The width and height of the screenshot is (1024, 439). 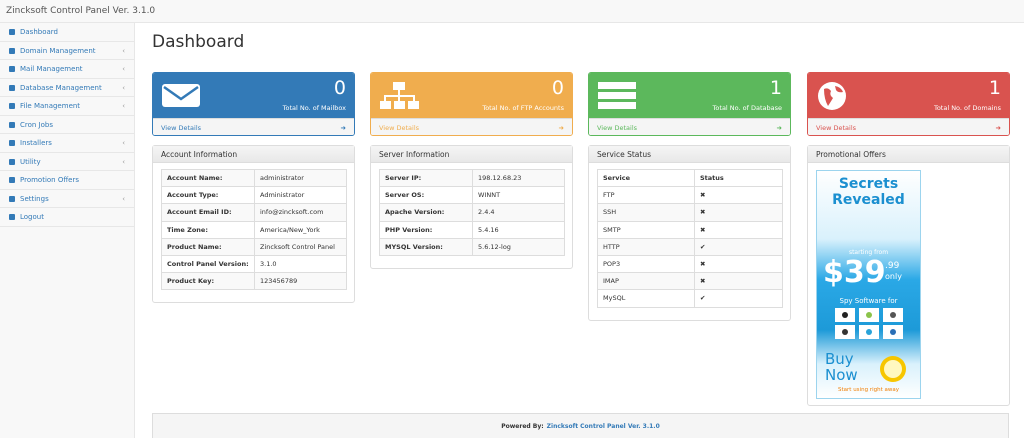 I want to click on nav-item: Mail Management ‹, so click(x=67, y=69).